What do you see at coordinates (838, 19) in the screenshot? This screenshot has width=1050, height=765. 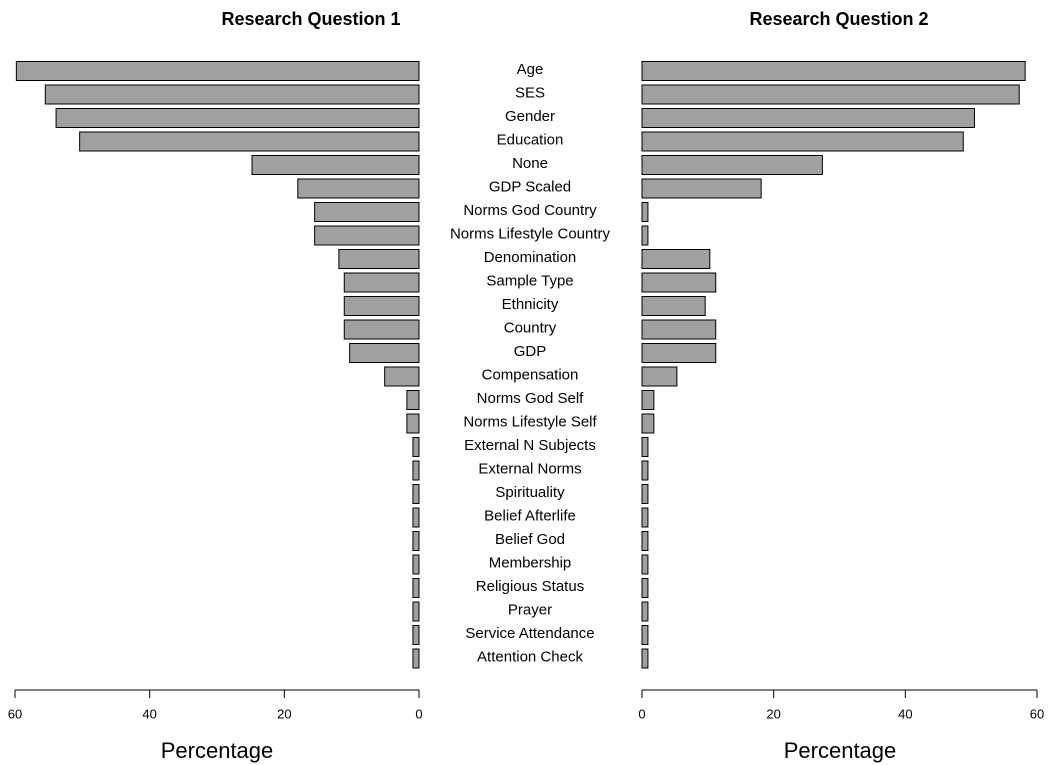 I see `panel-title: Research Question 2` at bounding box center [838, 19].